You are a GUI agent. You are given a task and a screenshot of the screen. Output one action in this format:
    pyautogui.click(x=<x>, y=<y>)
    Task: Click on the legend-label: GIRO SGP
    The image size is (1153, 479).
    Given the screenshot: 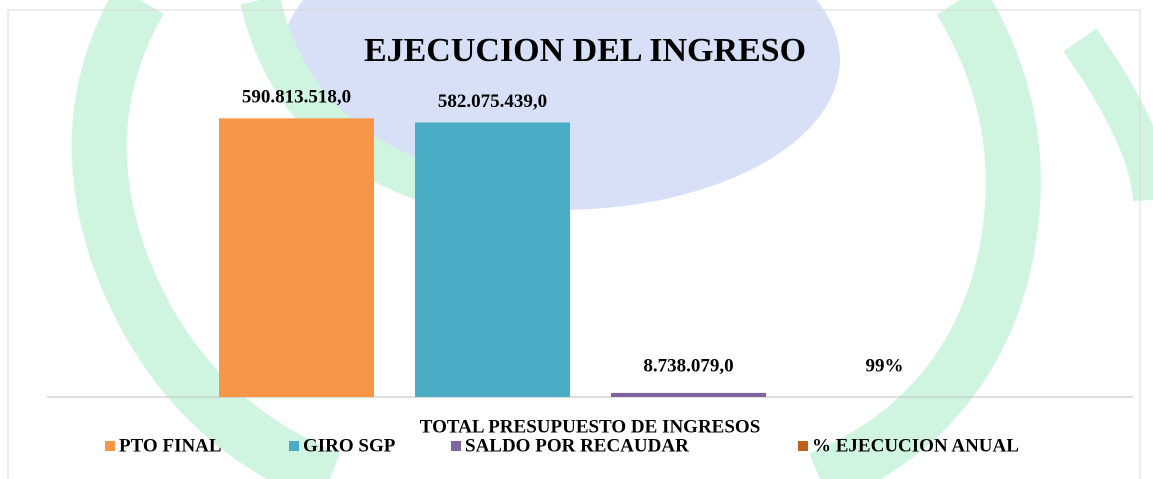 What is the action you would take?
    pyautogui.click(x=349, y=445)
    